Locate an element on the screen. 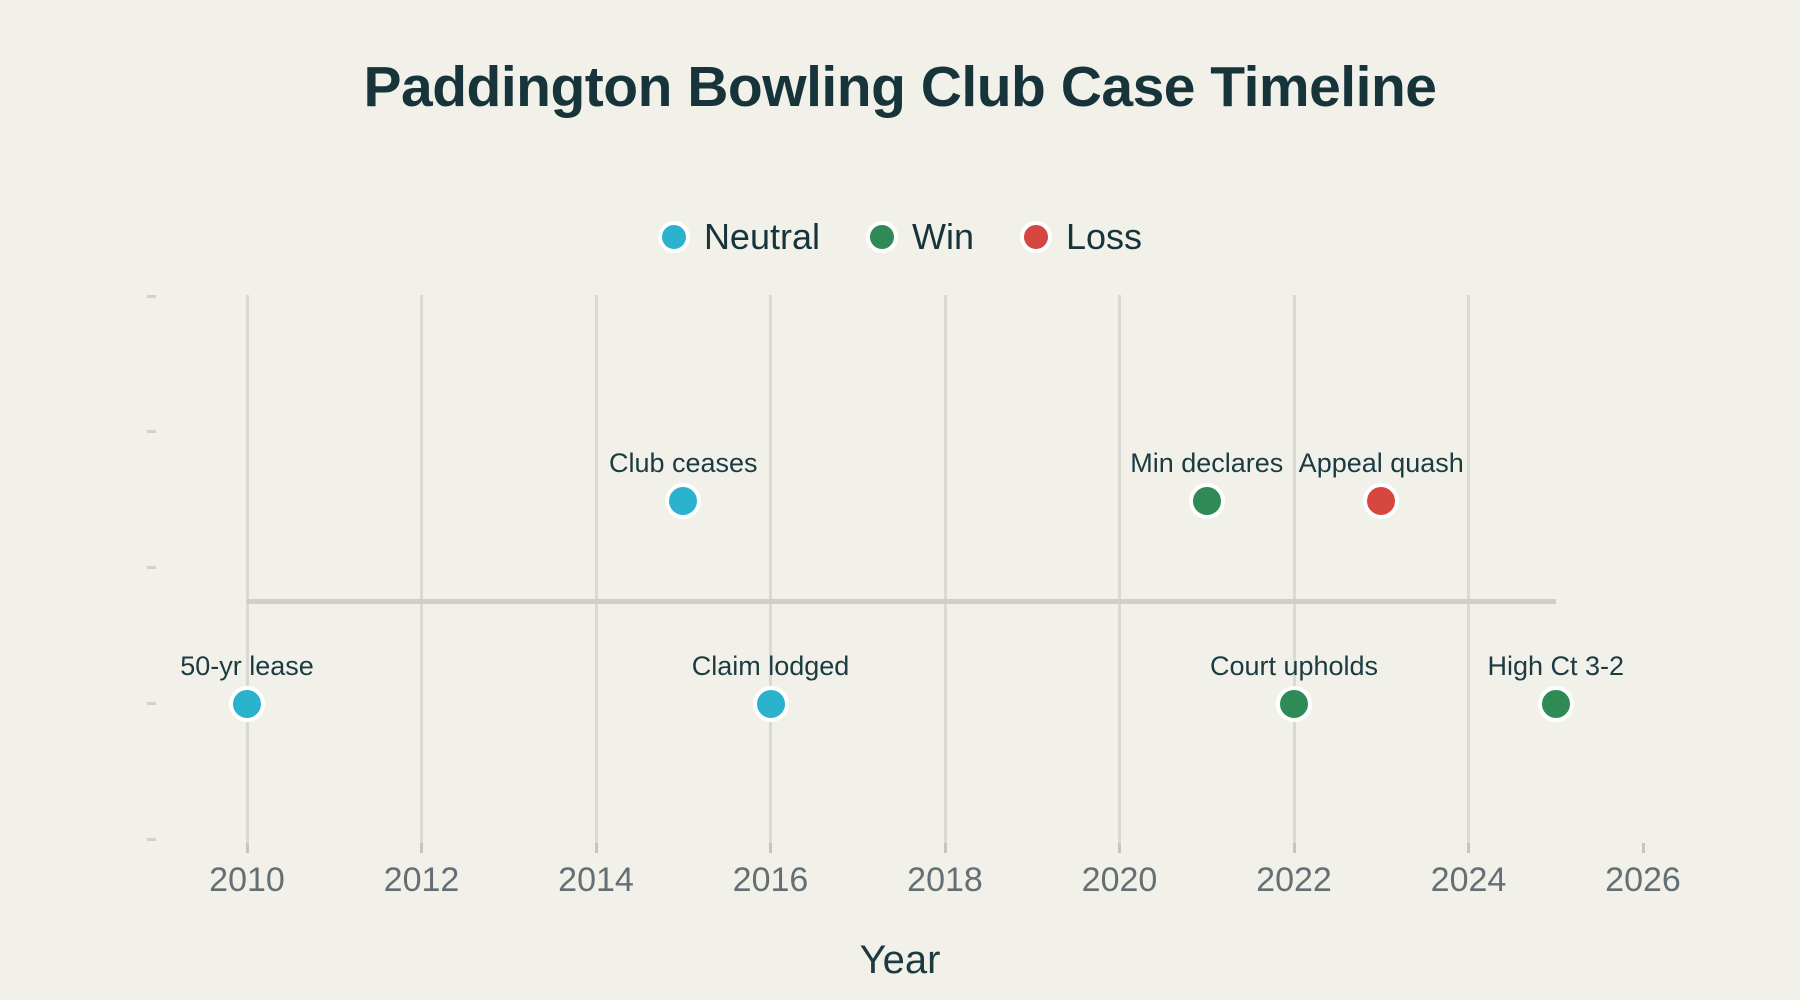  event-high-ct-3-2-dot is located at coordinates (1555, 704).